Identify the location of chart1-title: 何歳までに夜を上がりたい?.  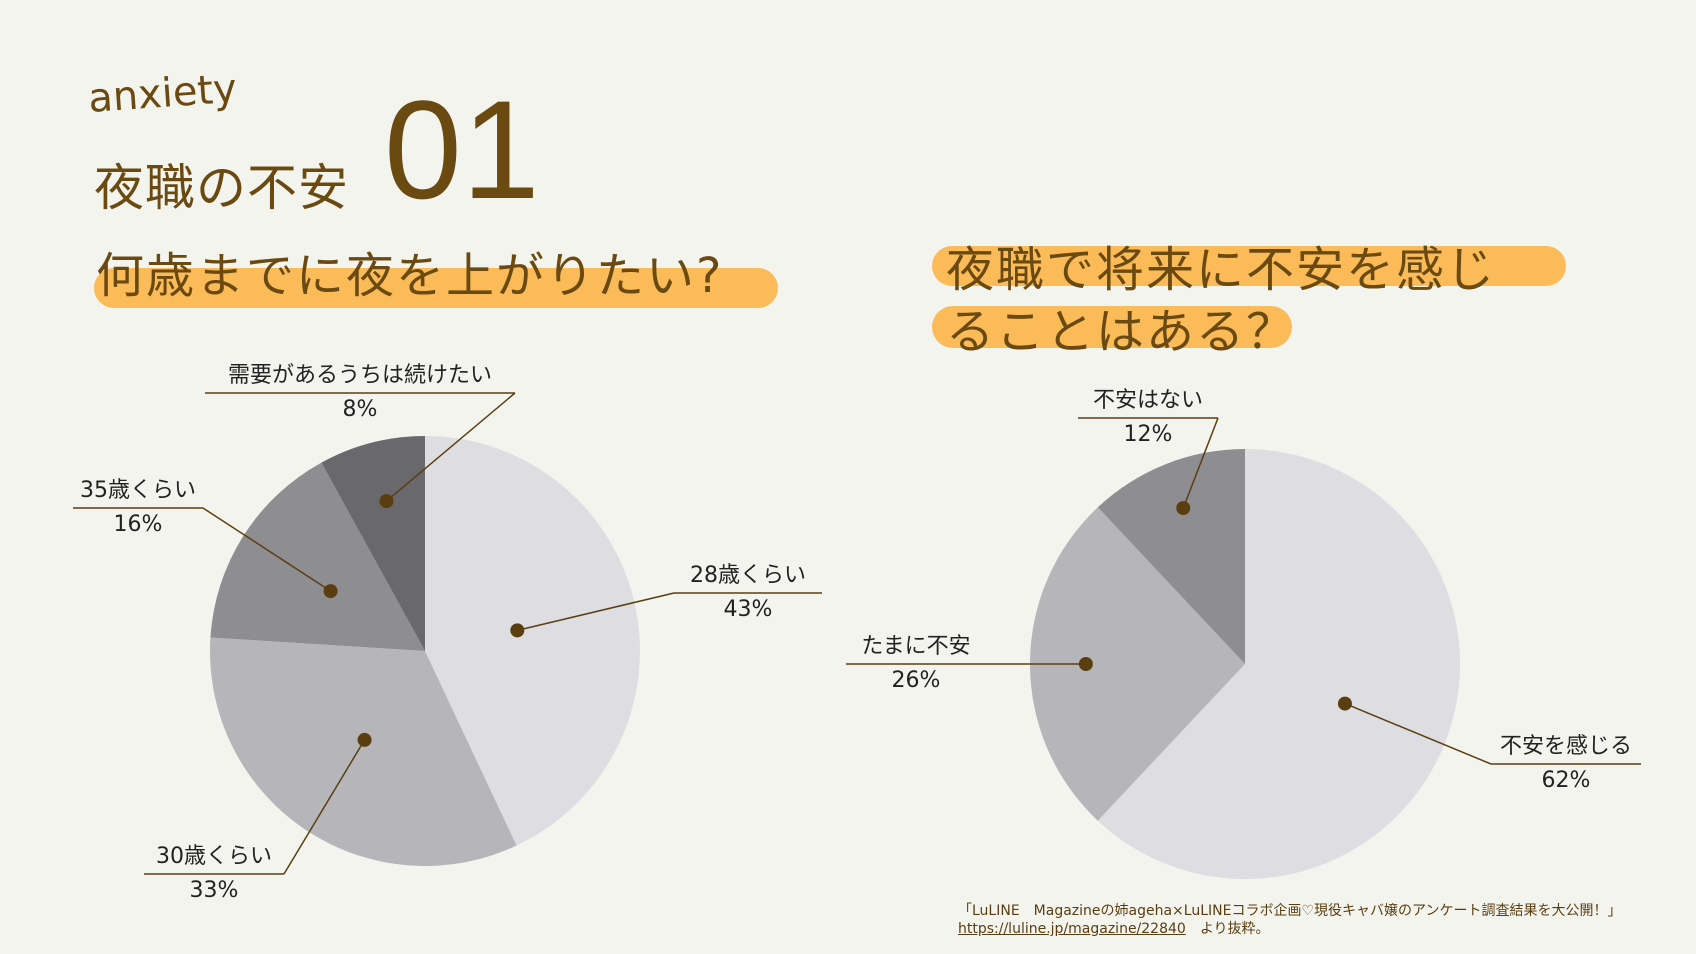
(410, 276).